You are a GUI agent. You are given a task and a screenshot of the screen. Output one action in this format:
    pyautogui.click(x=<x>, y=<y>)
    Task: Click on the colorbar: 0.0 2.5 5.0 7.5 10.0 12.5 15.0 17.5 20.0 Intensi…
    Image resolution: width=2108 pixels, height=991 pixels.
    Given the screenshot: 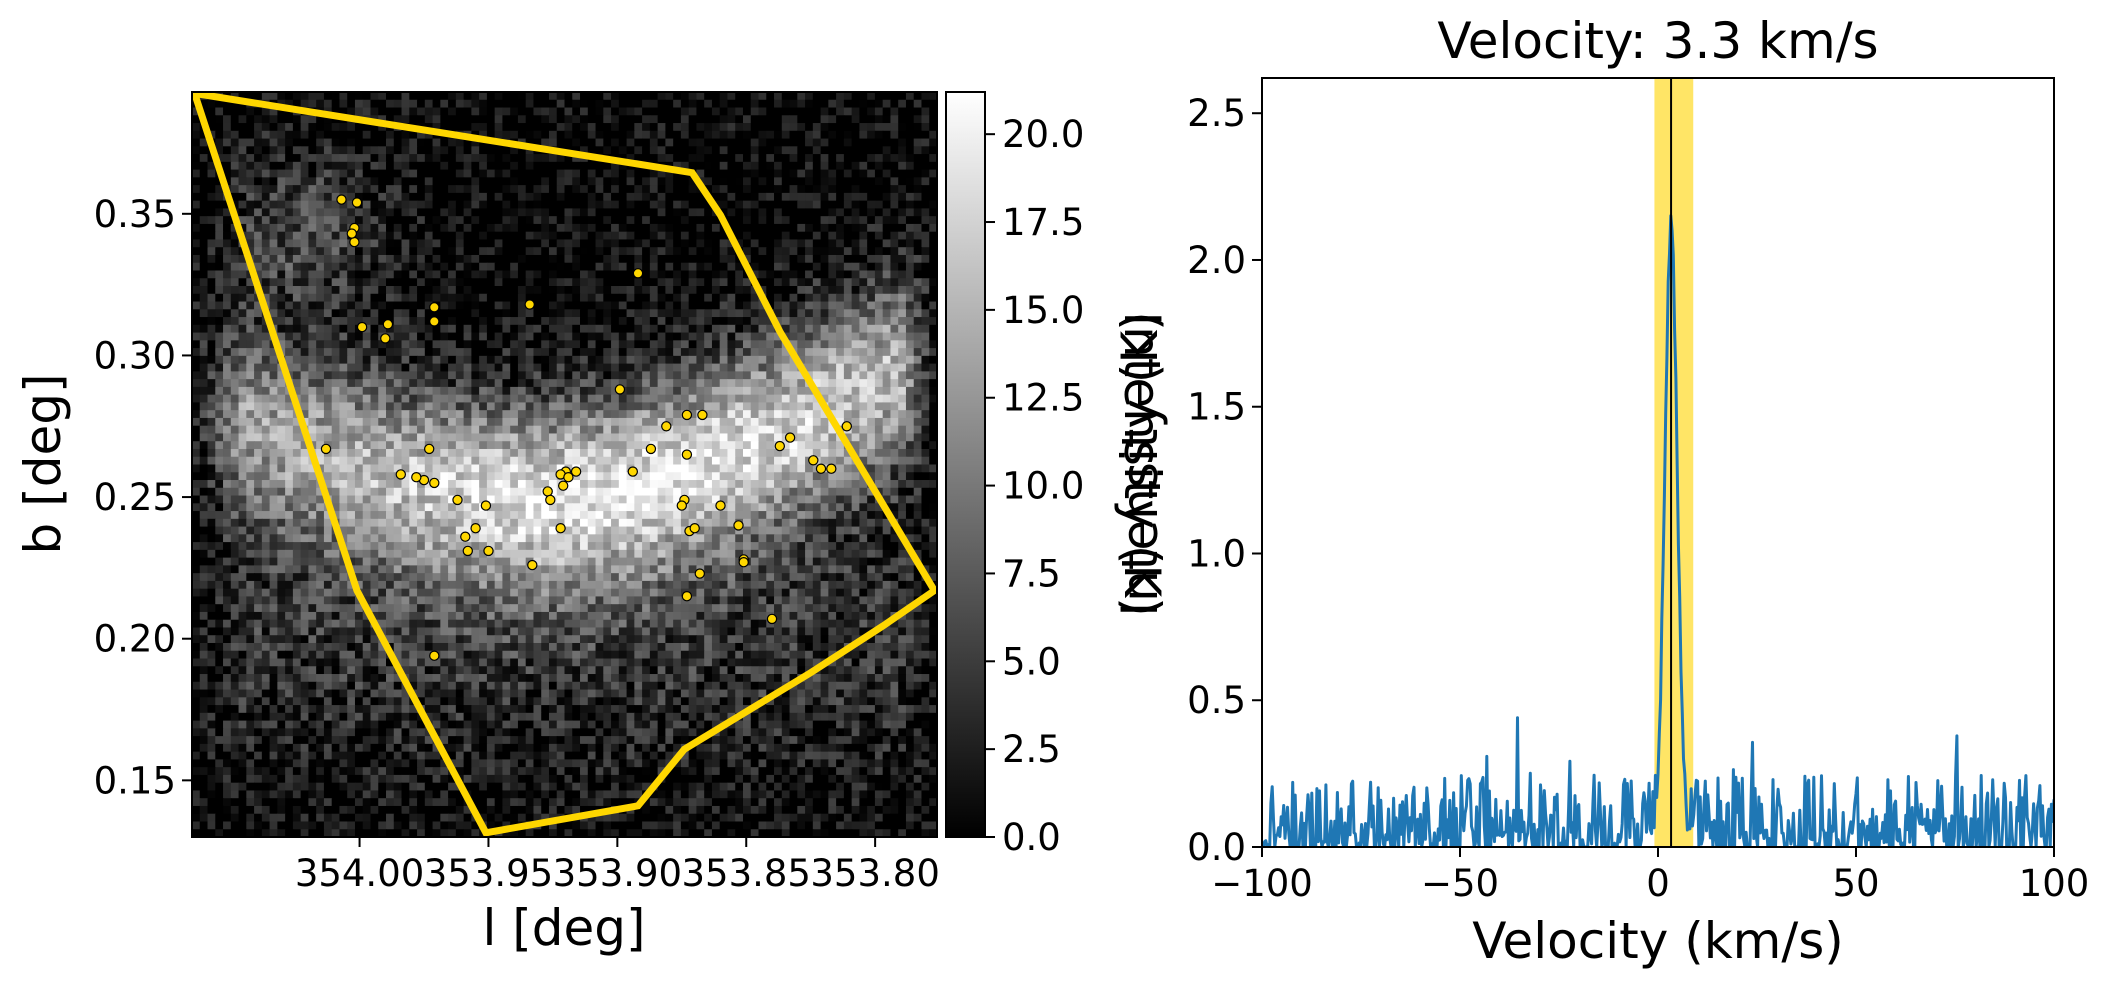 What is the action you would take?
    pyautogui.click(x=1058, y=475)
    